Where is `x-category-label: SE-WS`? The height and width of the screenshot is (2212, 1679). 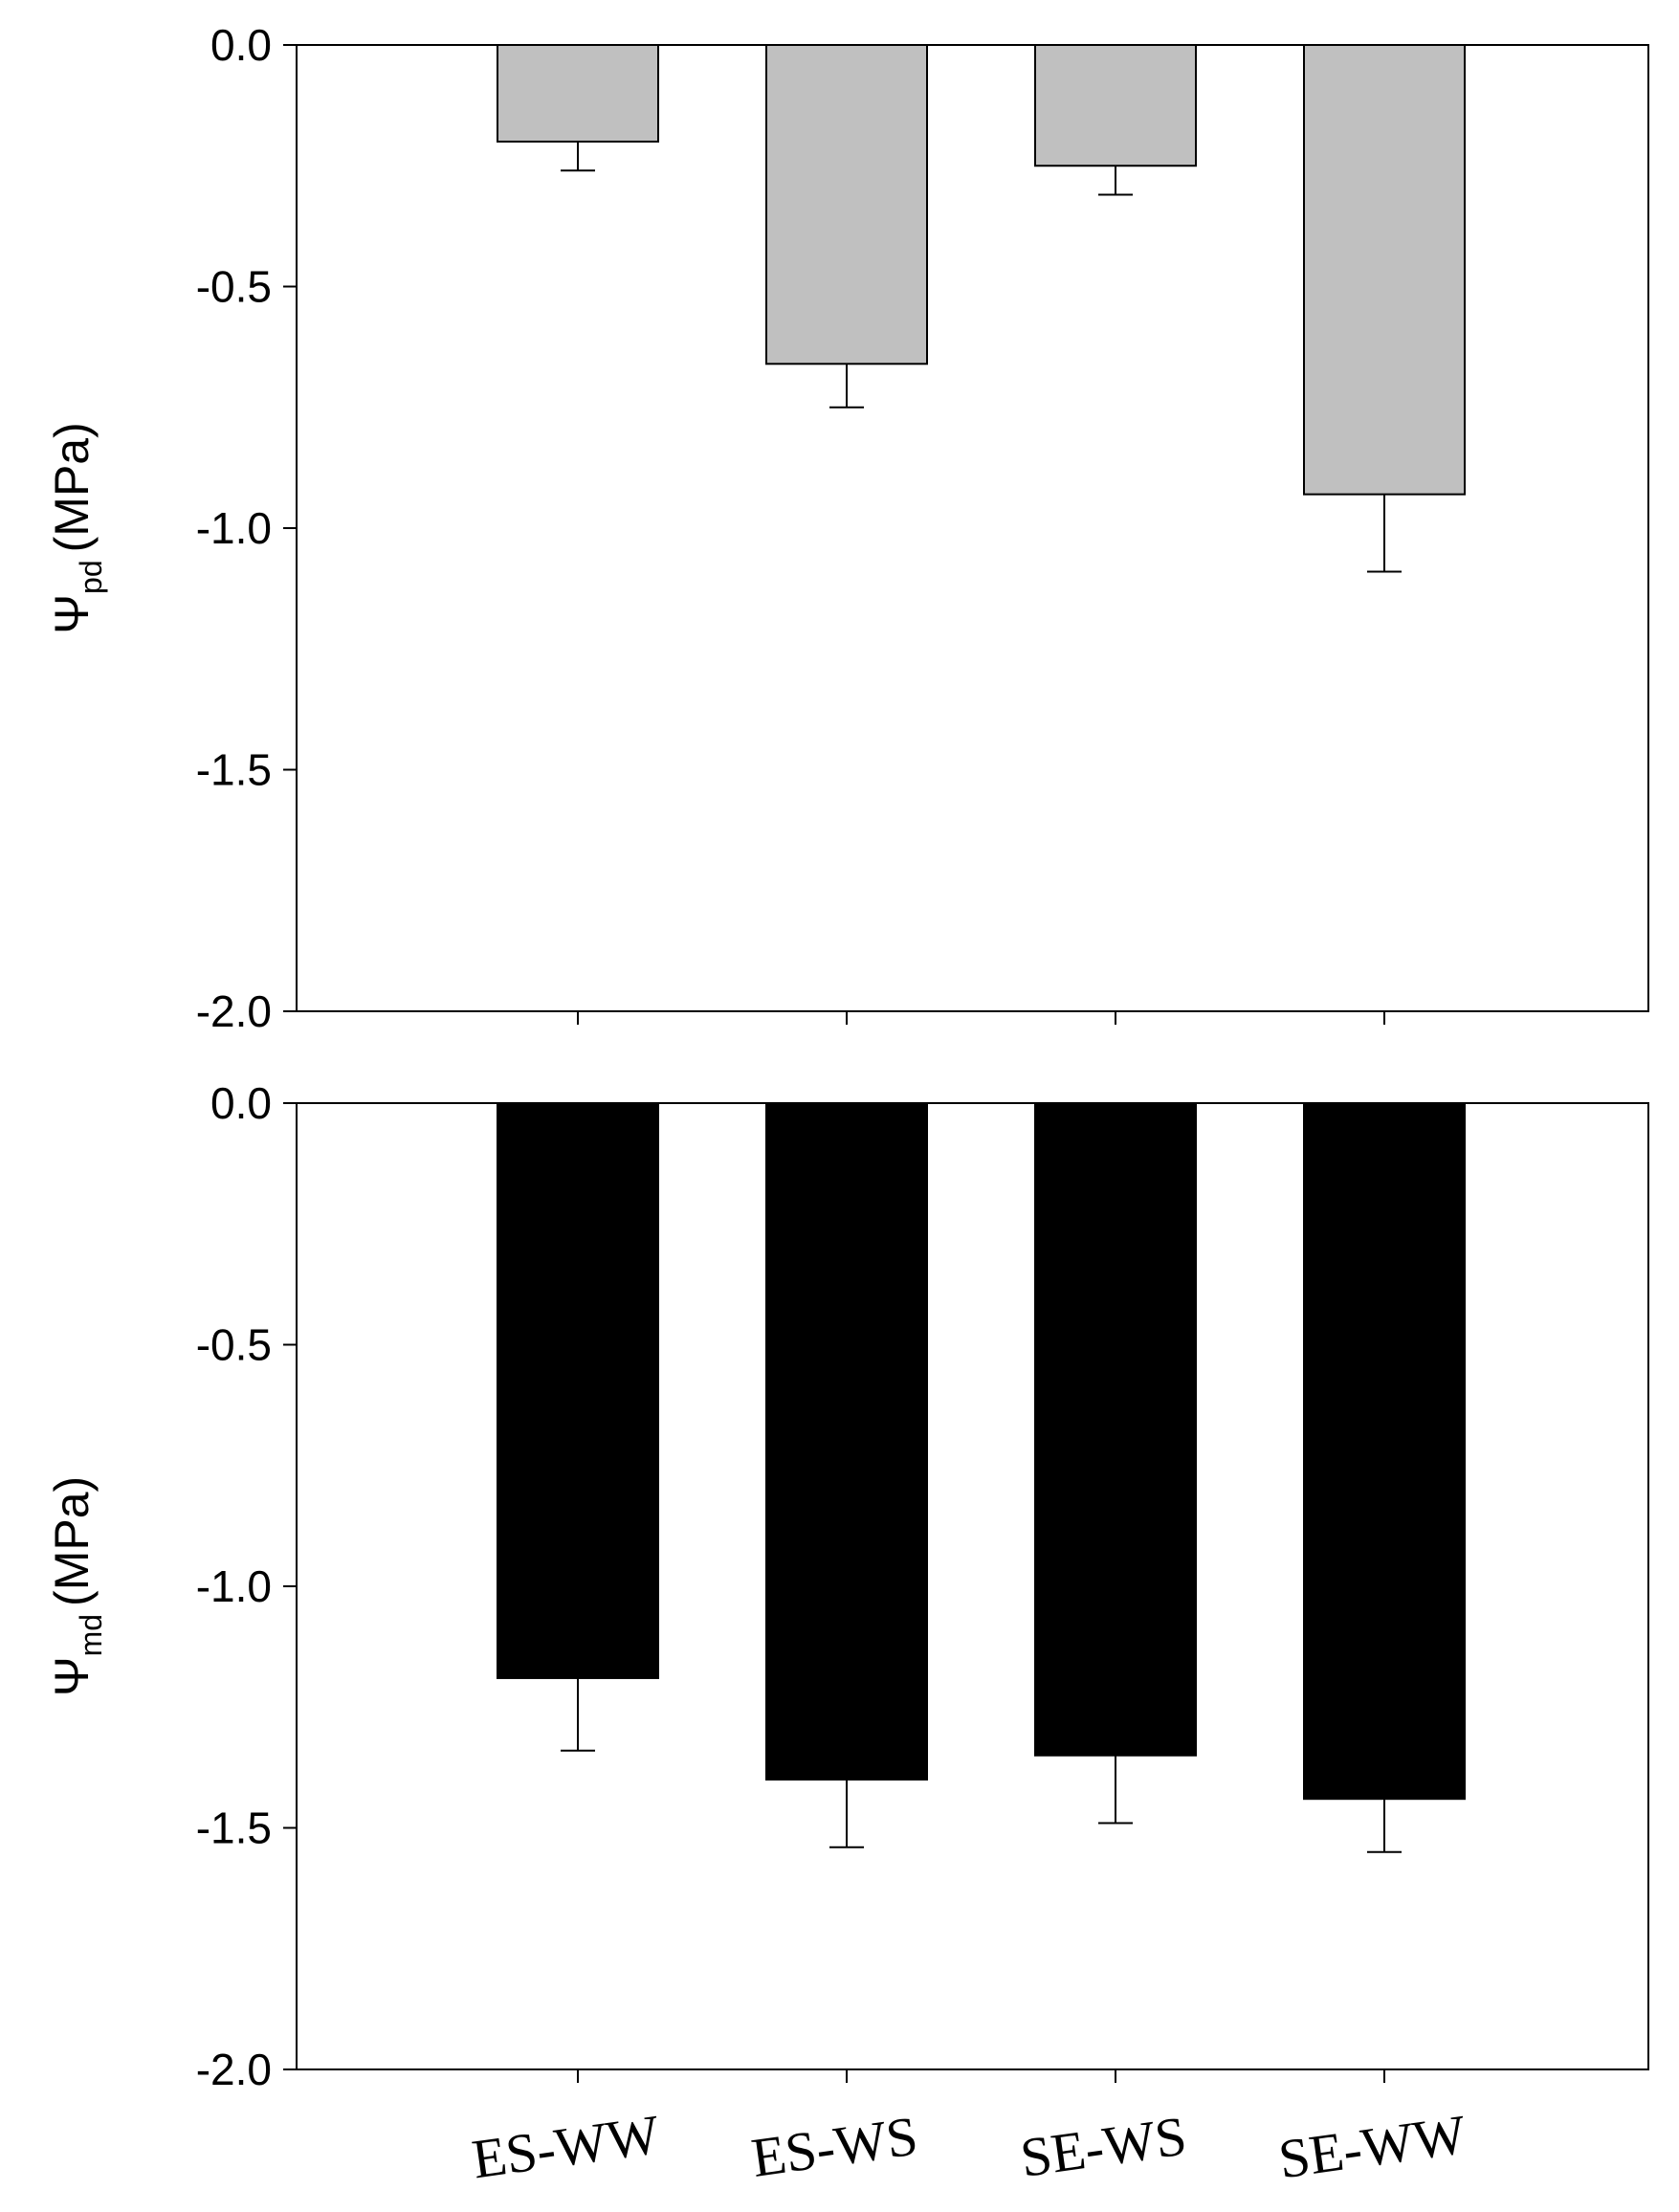 x-category-label: SE-WS is located at coordinates (1103, 2146).